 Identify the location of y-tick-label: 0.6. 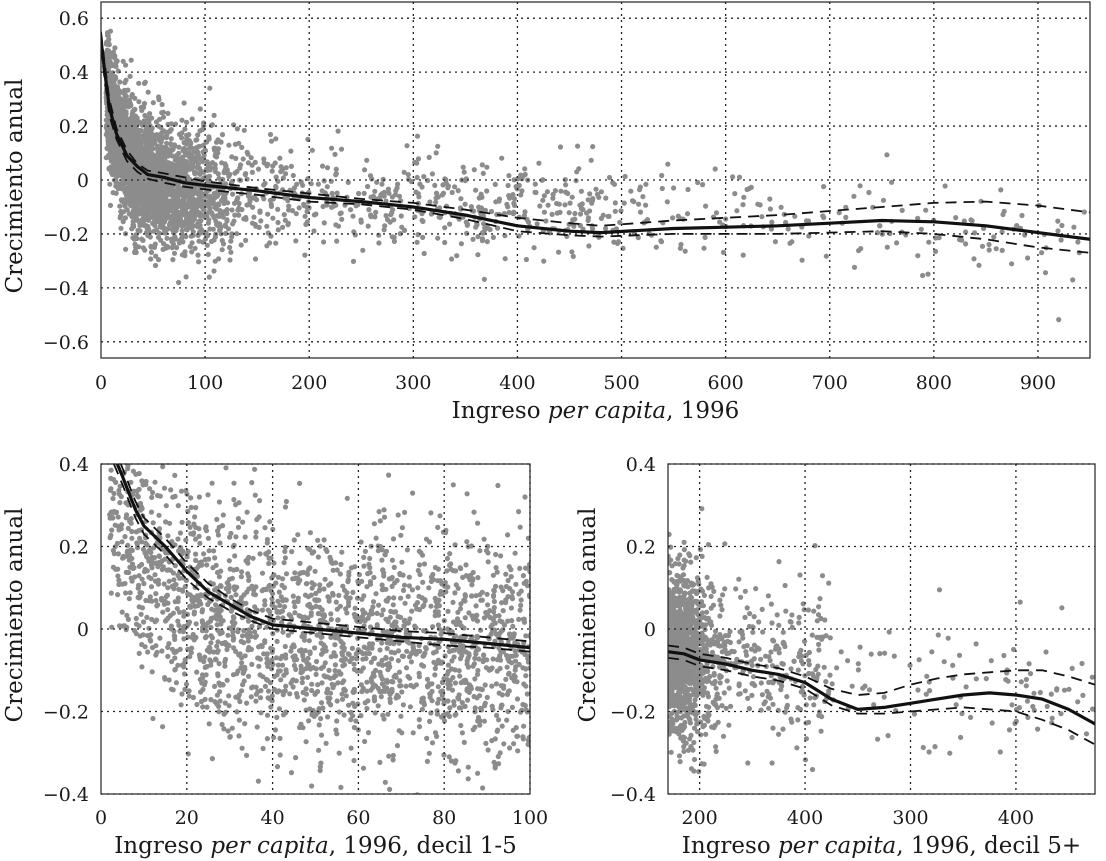
(74, 19).